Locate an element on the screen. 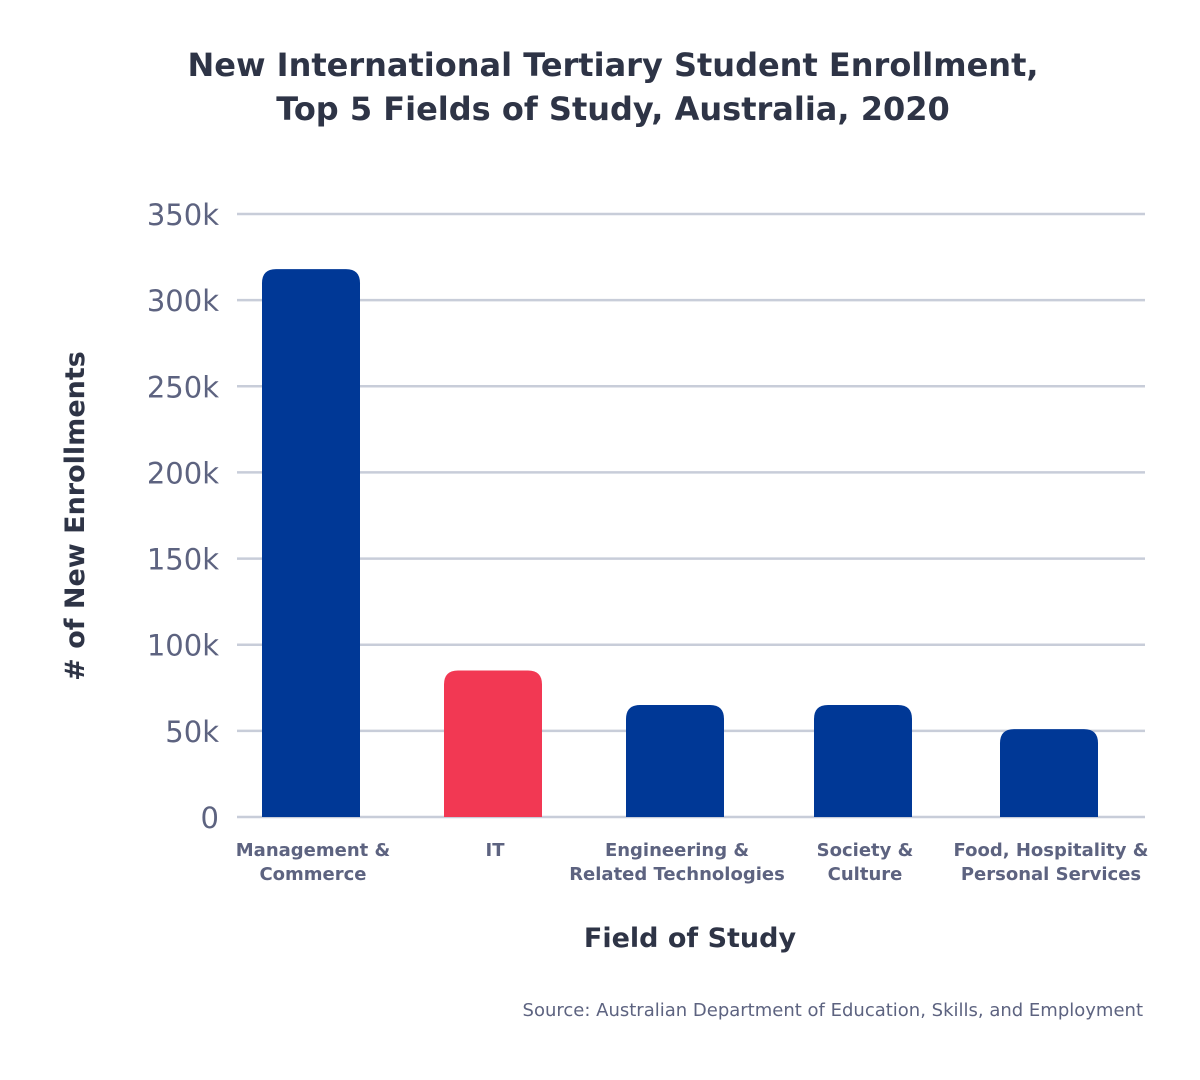 This screenshot has height=1080, width=1200. x-tick-label: IT is located at coordinates (496, 850).